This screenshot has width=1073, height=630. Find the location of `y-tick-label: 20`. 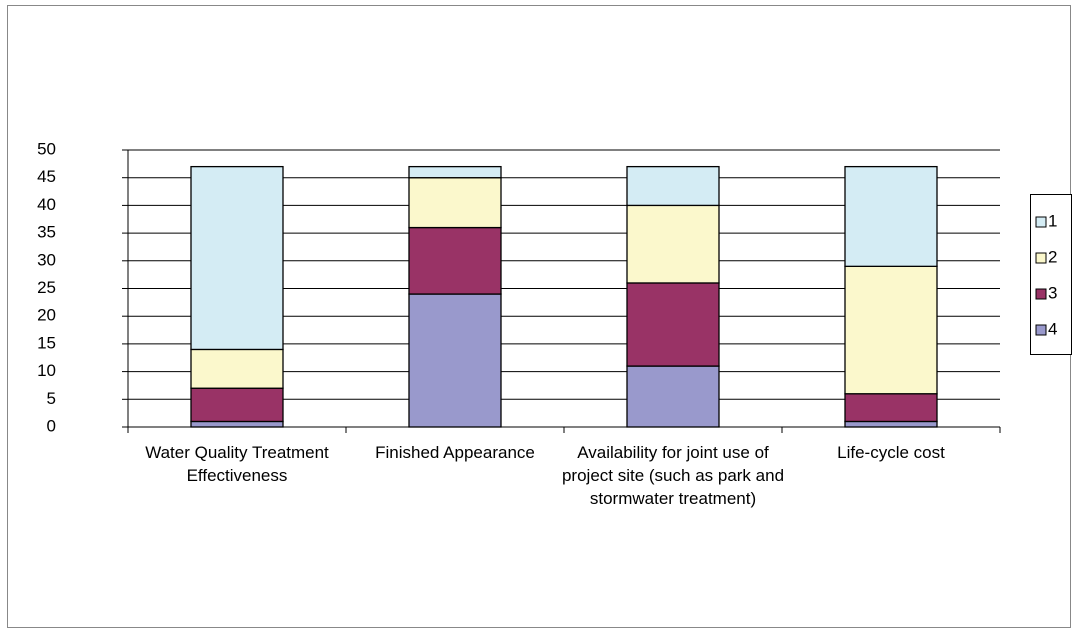

y-tick-label: 20 is located at coordinates (46, 315).